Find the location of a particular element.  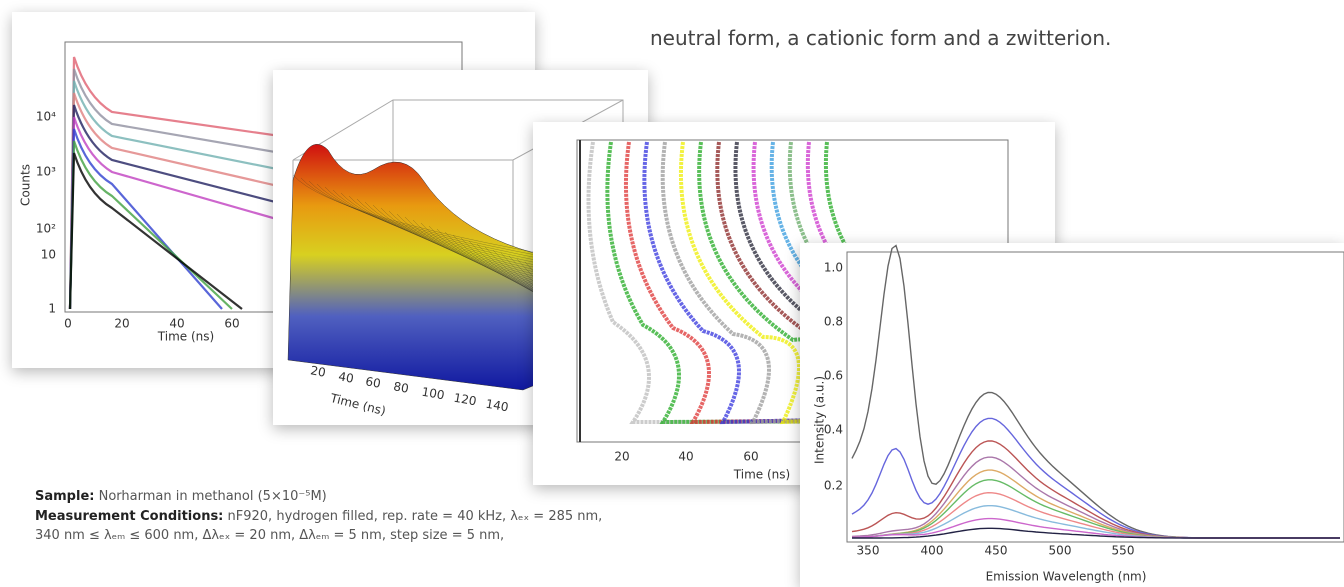

surface is located at coordinates (448, 267).